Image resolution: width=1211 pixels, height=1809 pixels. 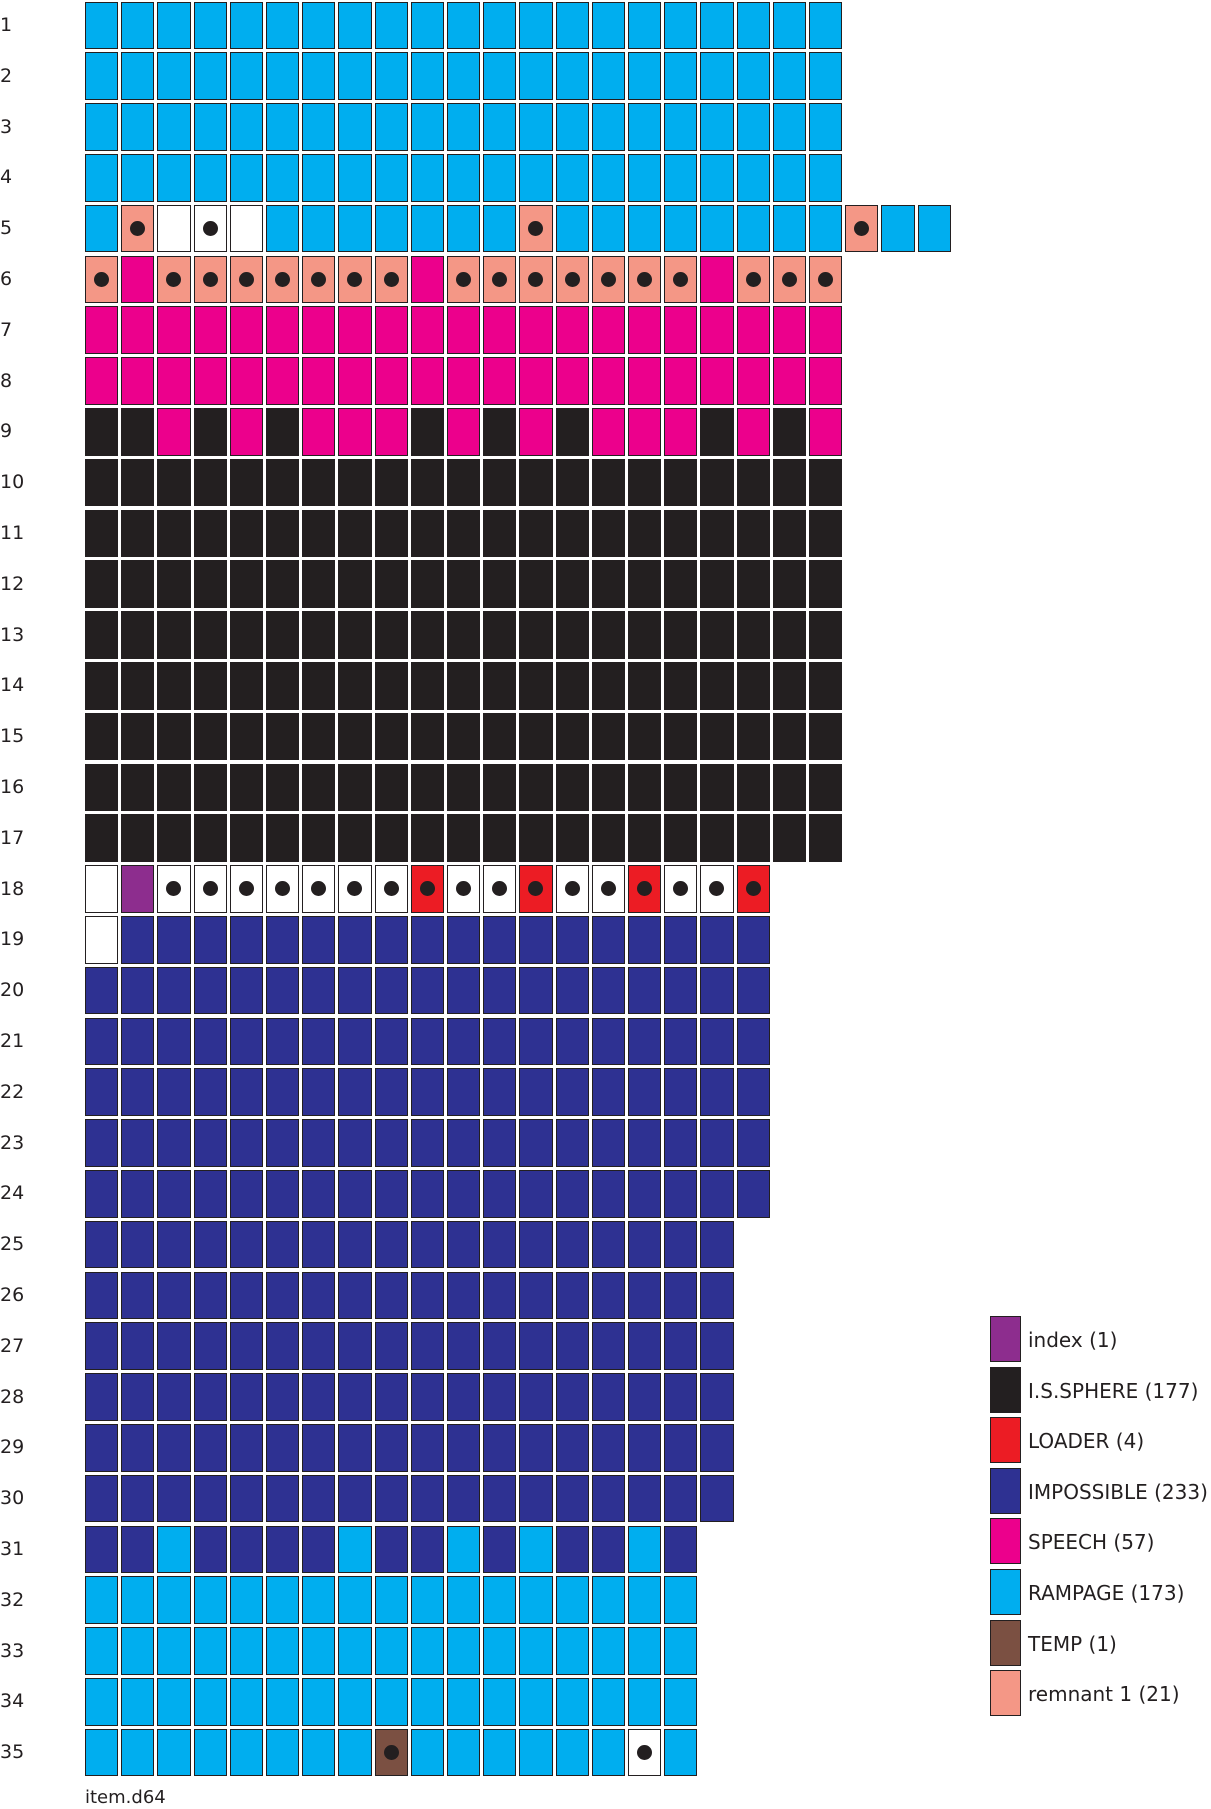 I want to click on row-label: 35, so click(x=12, y=1752).